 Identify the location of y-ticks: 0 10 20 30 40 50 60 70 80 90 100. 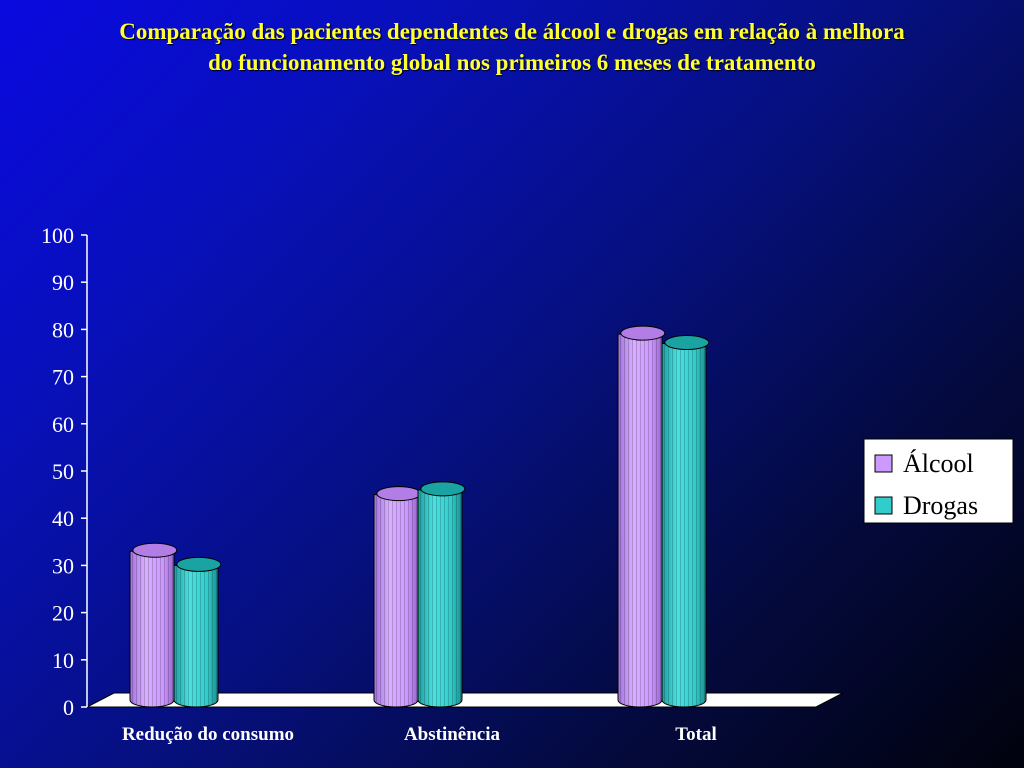
(64, 471).